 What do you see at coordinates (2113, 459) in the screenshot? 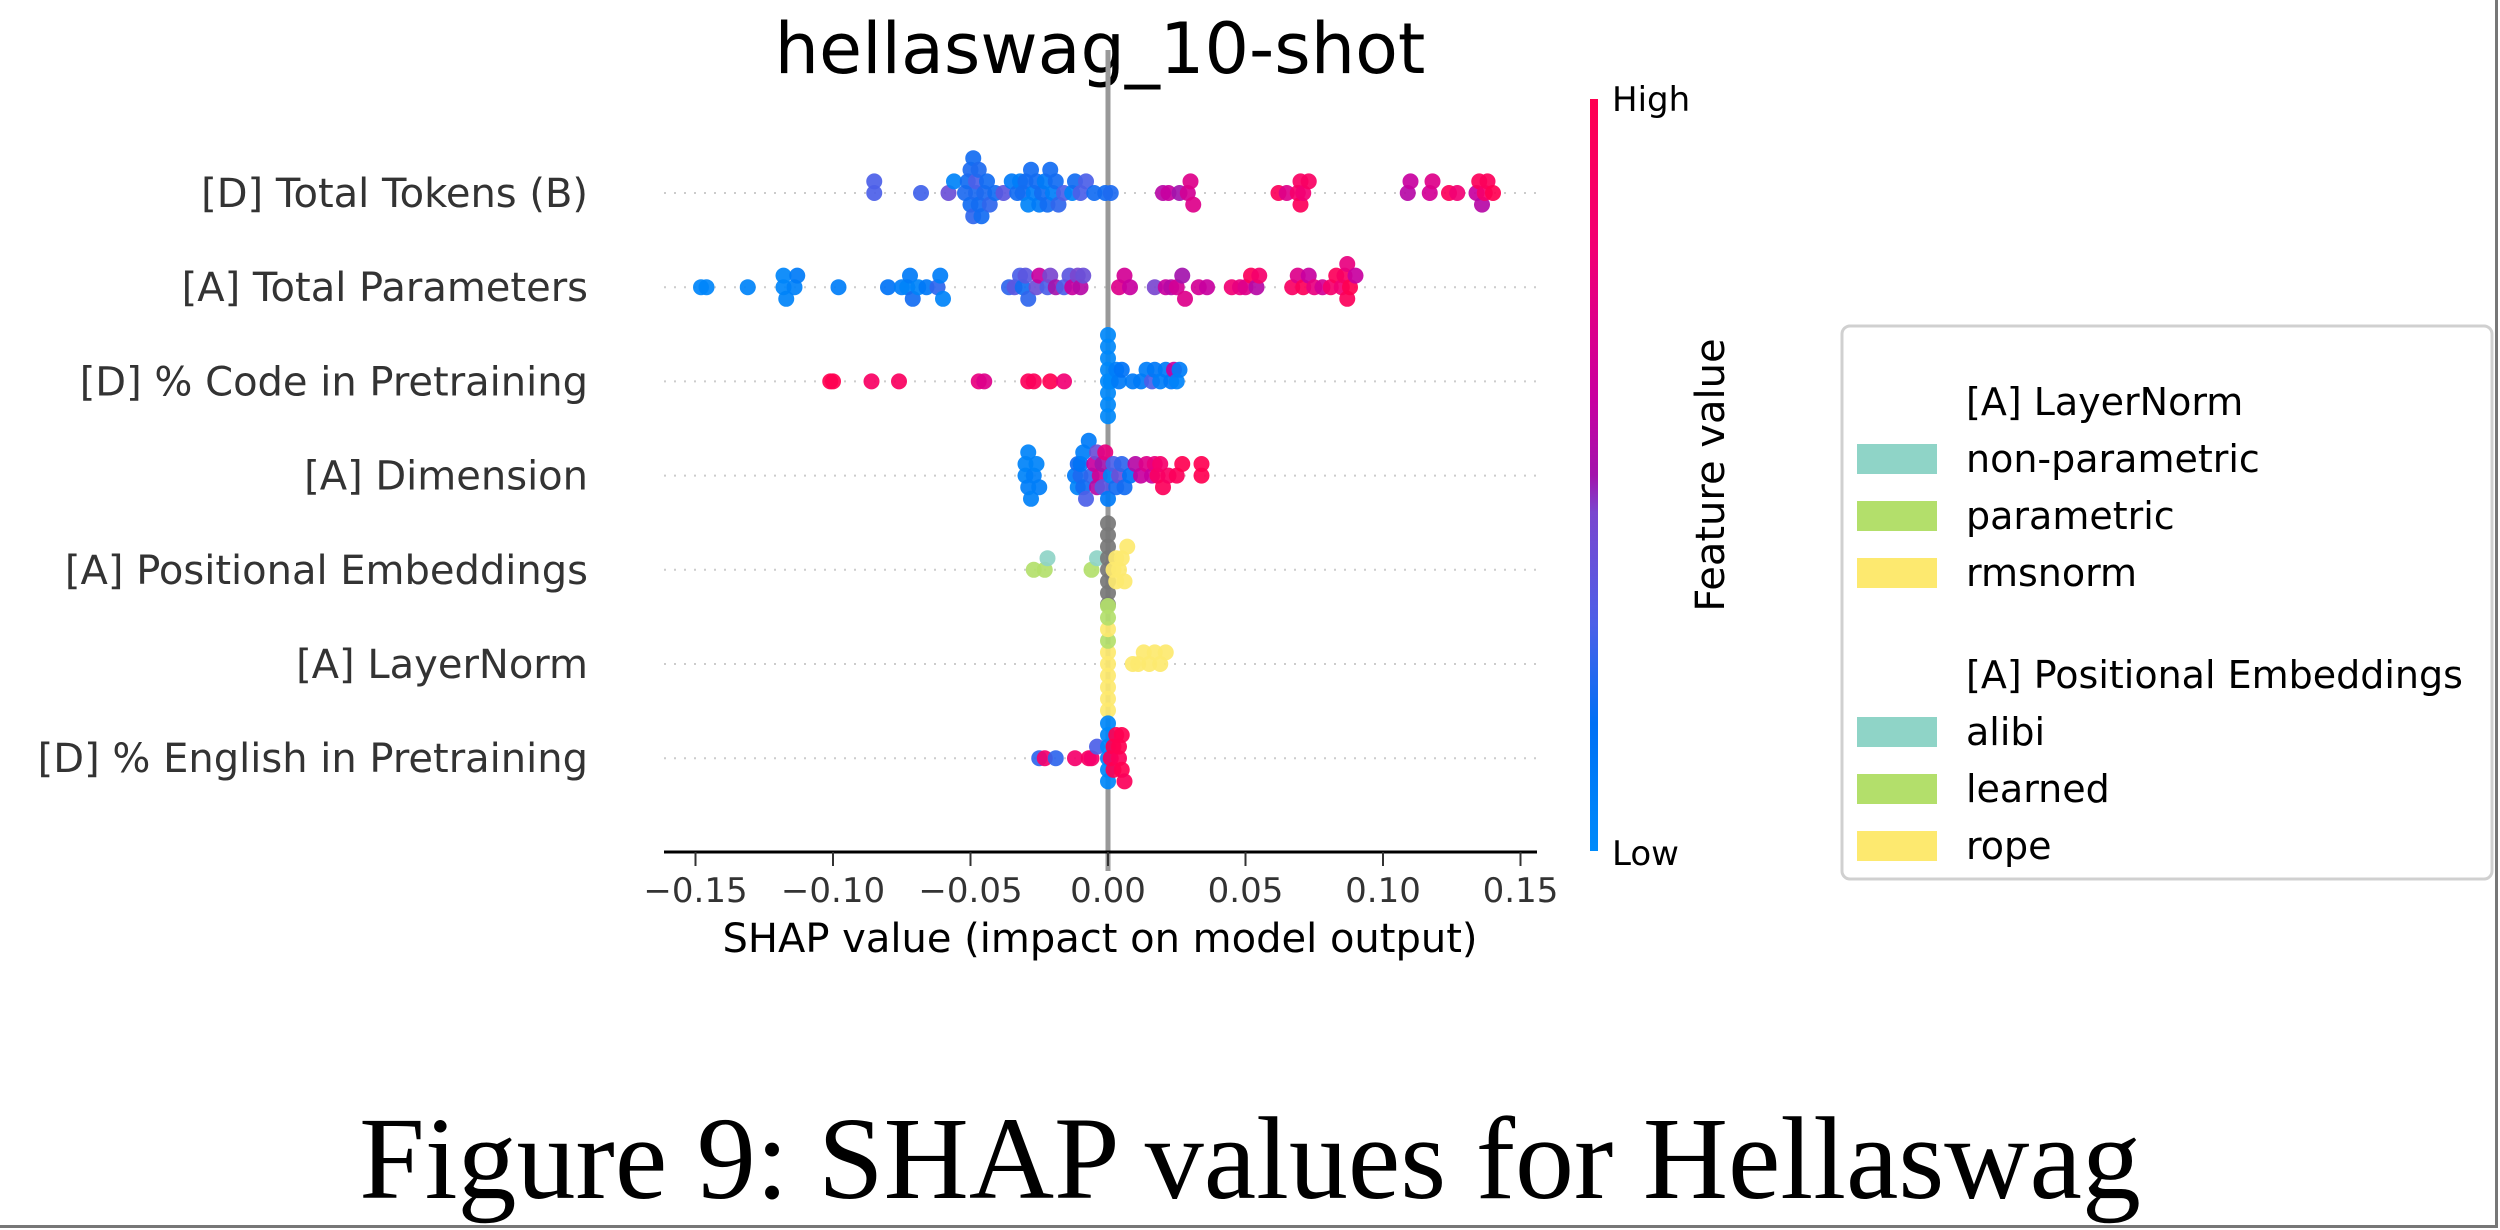
I see `legend-item-label: non-parametric` at bounding box center [2113, 459].